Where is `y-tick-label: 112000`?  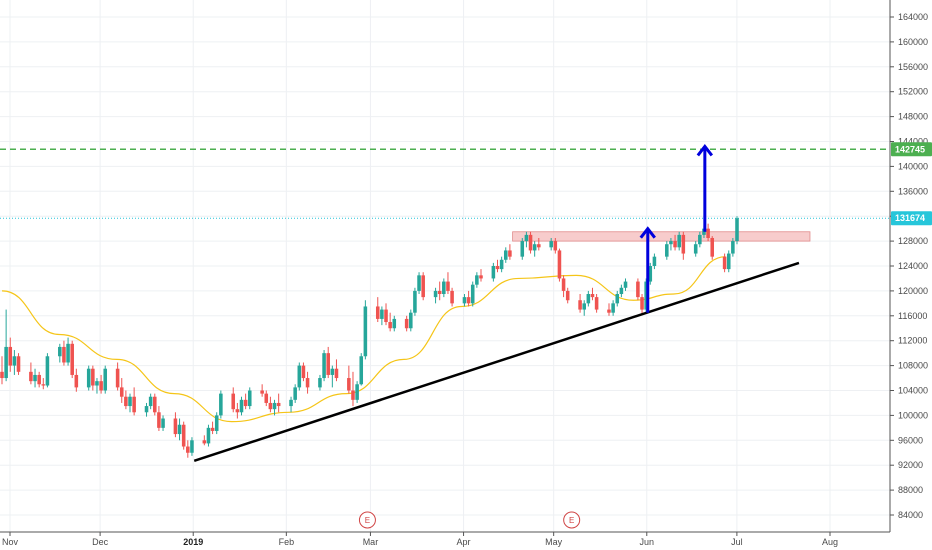
y-tick-label: 112000 is located at coordinates (912, 341).